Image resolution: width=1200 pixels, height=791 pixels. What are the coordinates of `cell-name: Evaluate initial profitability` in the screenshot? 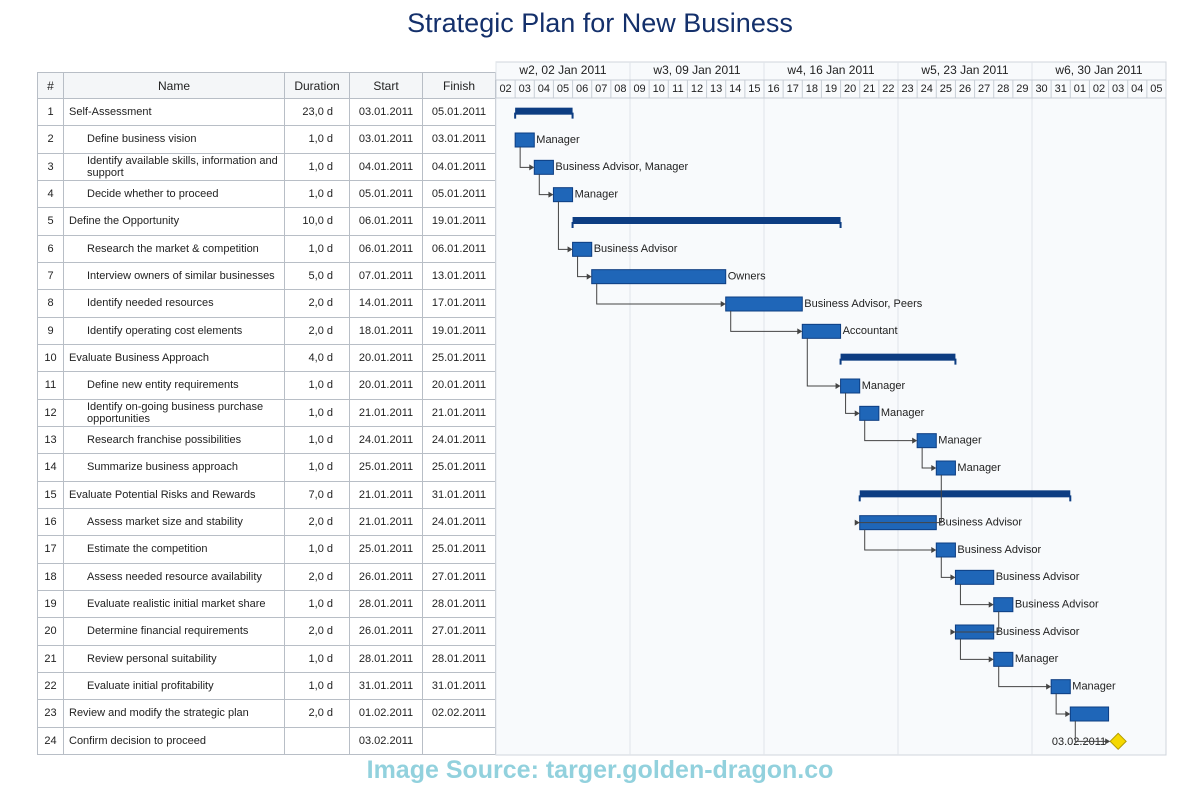 It's located at (174, 687).